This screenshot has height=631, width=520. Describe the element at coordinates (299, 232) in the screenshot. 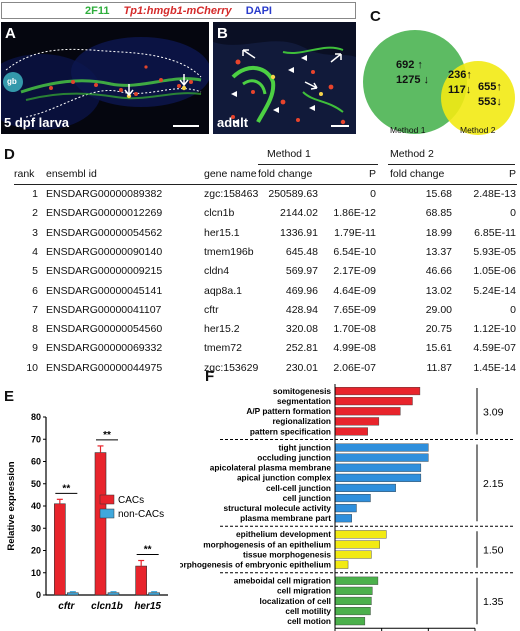

I see `table-cell: 1336.91` at that location.